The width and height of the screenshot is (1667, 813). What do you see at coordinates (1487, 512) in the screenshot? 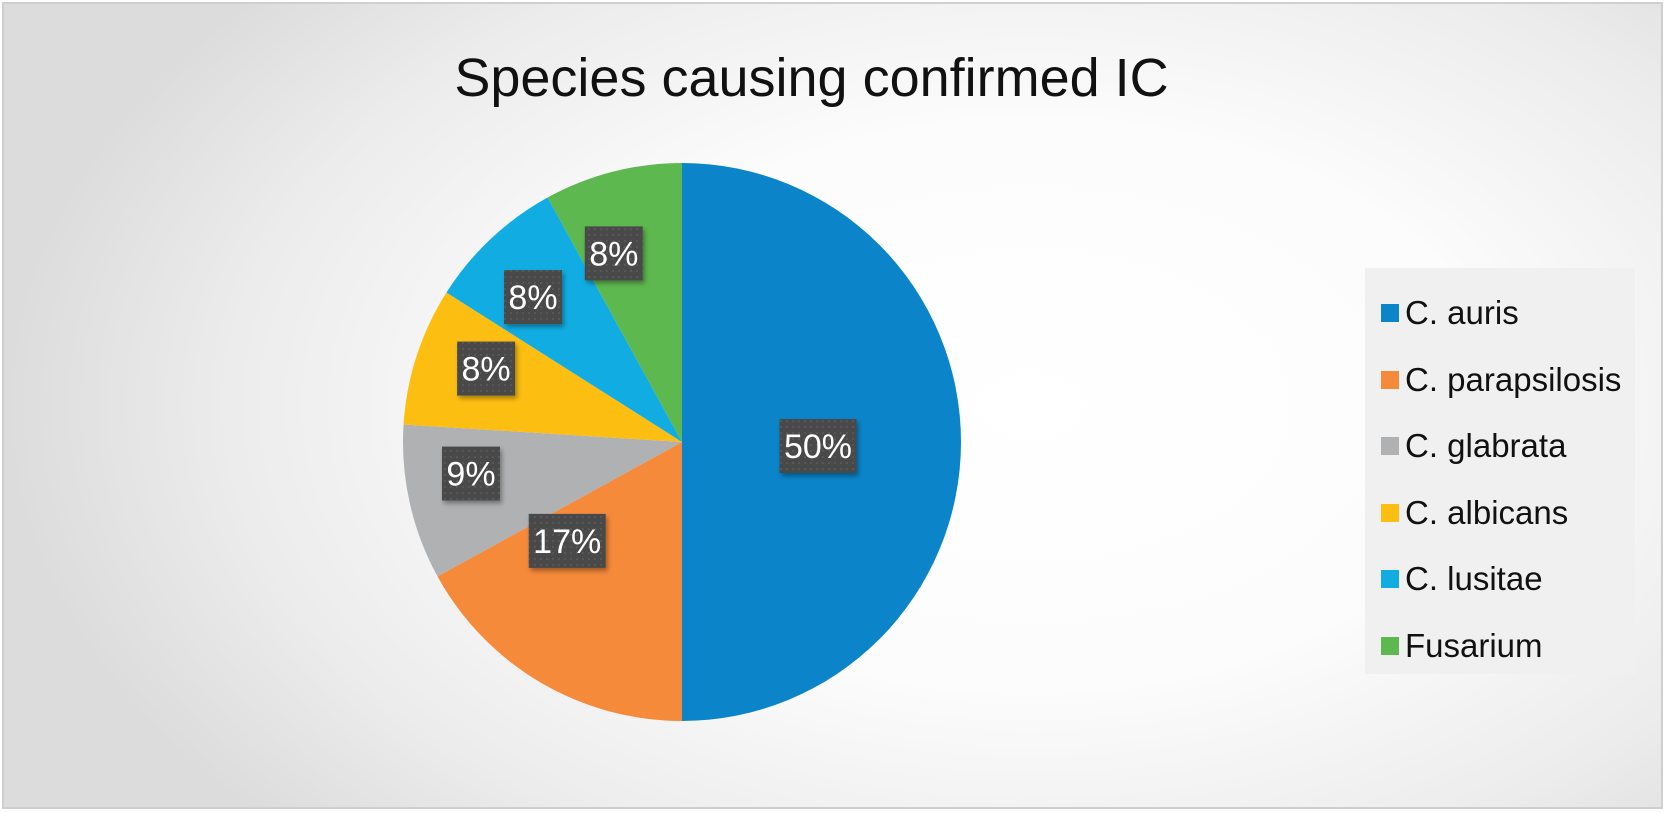
I see `legend-label: C. albicans` at bounding box center [1487, 512].